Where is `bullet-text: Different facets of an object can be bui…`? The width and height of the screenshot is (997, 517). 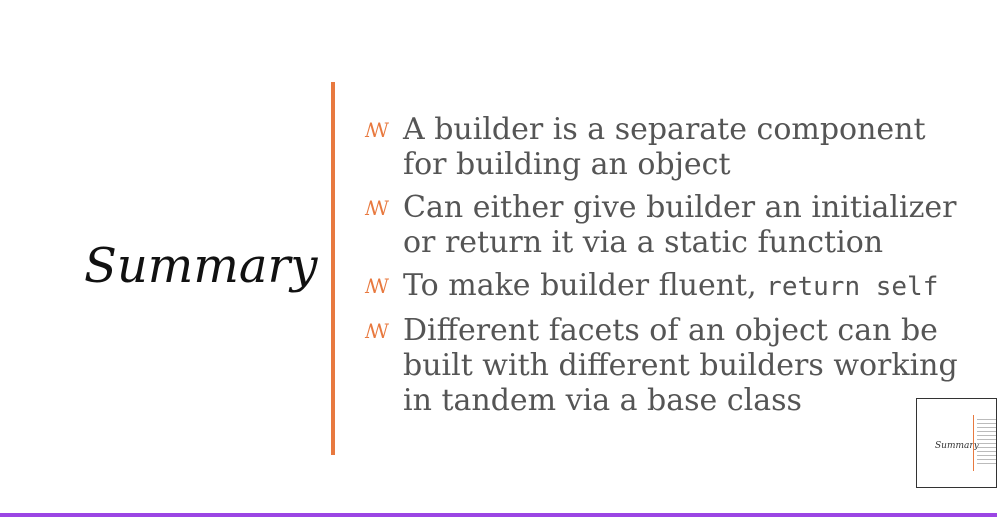
bullet-text: Different facets of an object can be bui… is located at coordinates (680, 365).